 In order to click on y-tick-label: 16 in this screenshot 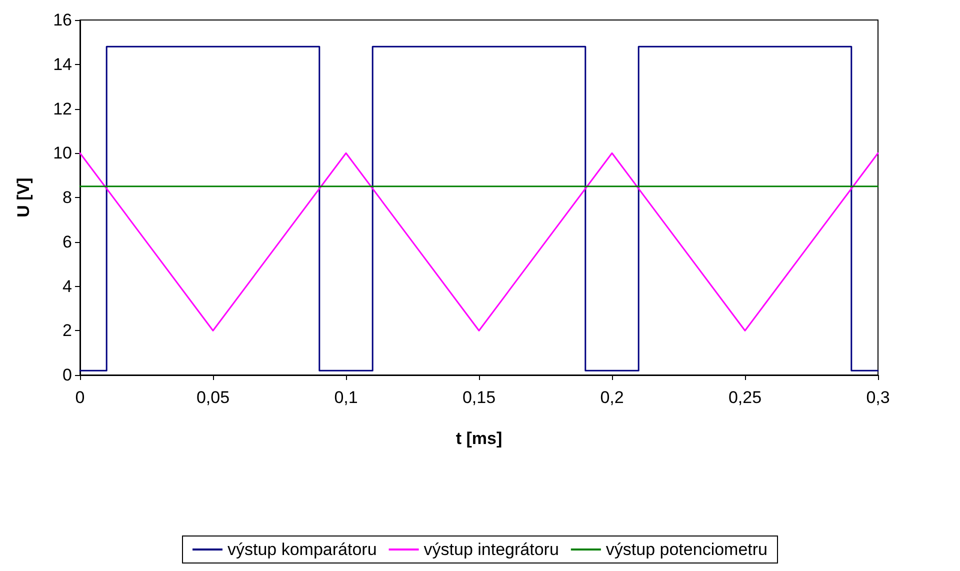, I will do `click(62, 20)`.